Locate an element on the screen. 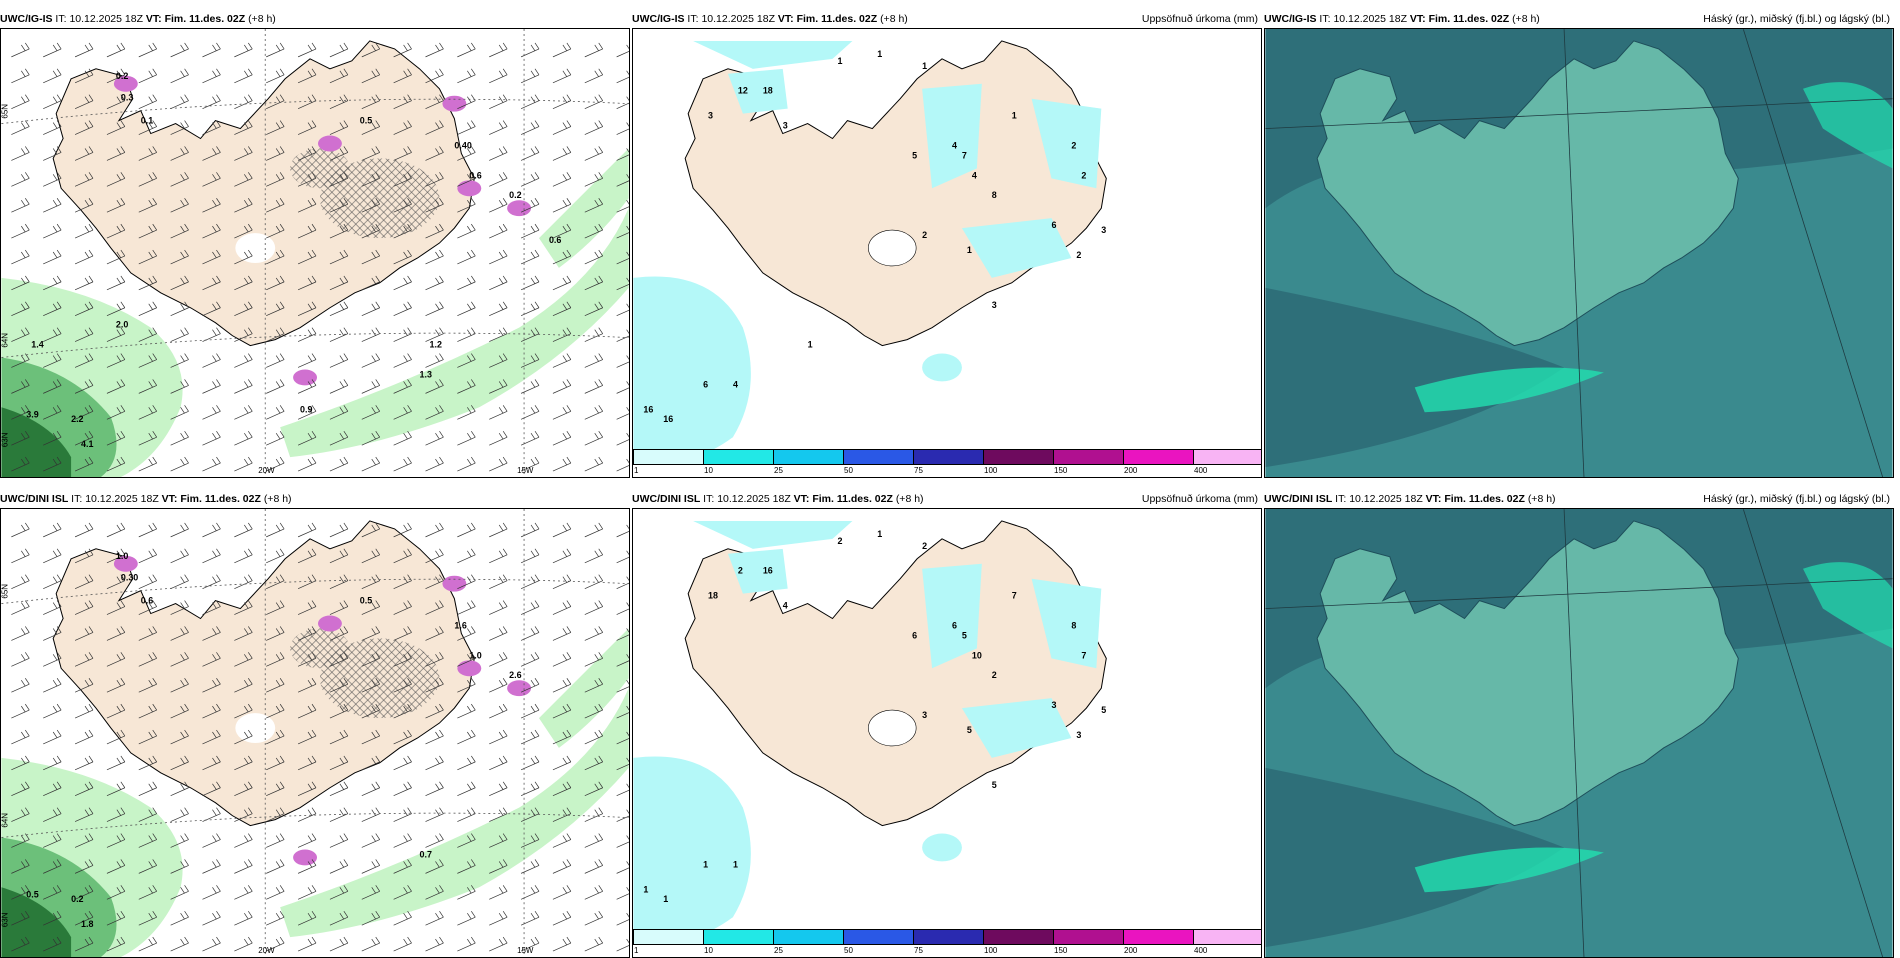 The width and height of the screenshot is (1900, 958). precip-area-east is located at coordinates (1066, 623).